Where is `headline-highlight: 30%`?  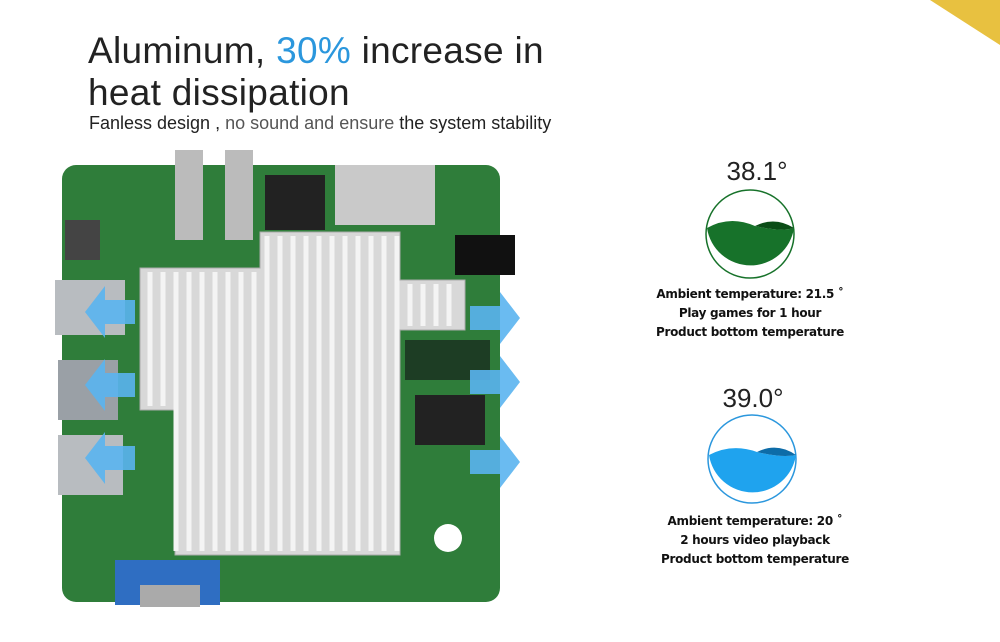 headline-highlight: 30% is located at coordinates (314, 50).